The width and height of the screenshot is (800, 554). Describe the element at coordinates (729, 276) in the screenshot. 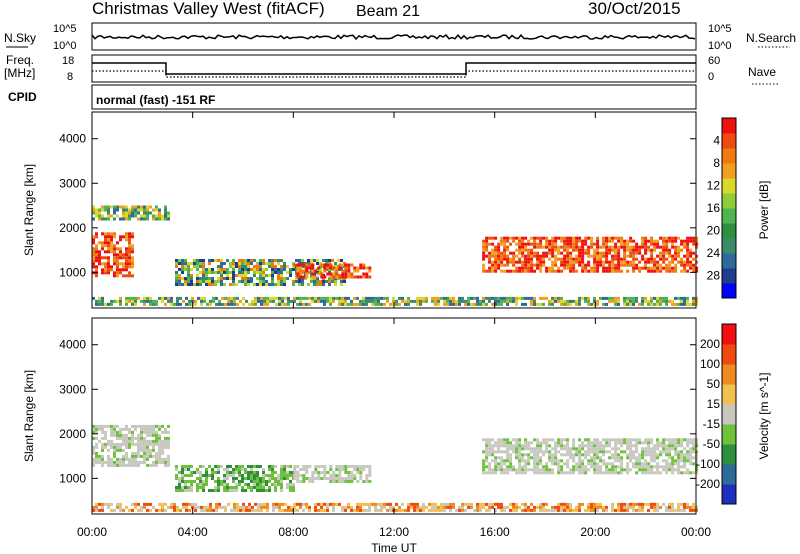

I see `colorbar-swatch` at that location.